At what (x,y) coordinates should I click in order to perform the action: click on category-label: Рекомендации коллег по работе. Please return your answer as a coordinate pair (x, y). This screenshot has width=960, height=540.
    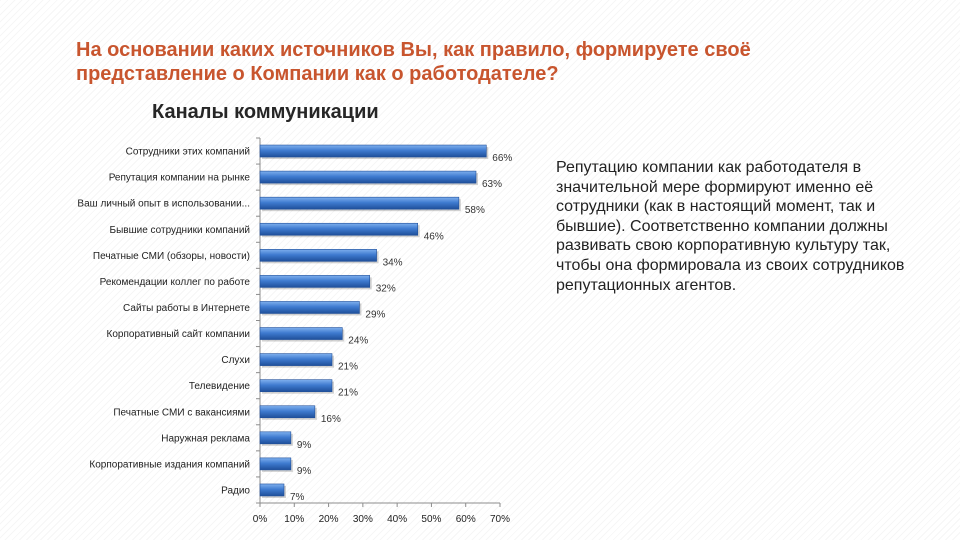
    Looking at the image, I should click on (175, 282).